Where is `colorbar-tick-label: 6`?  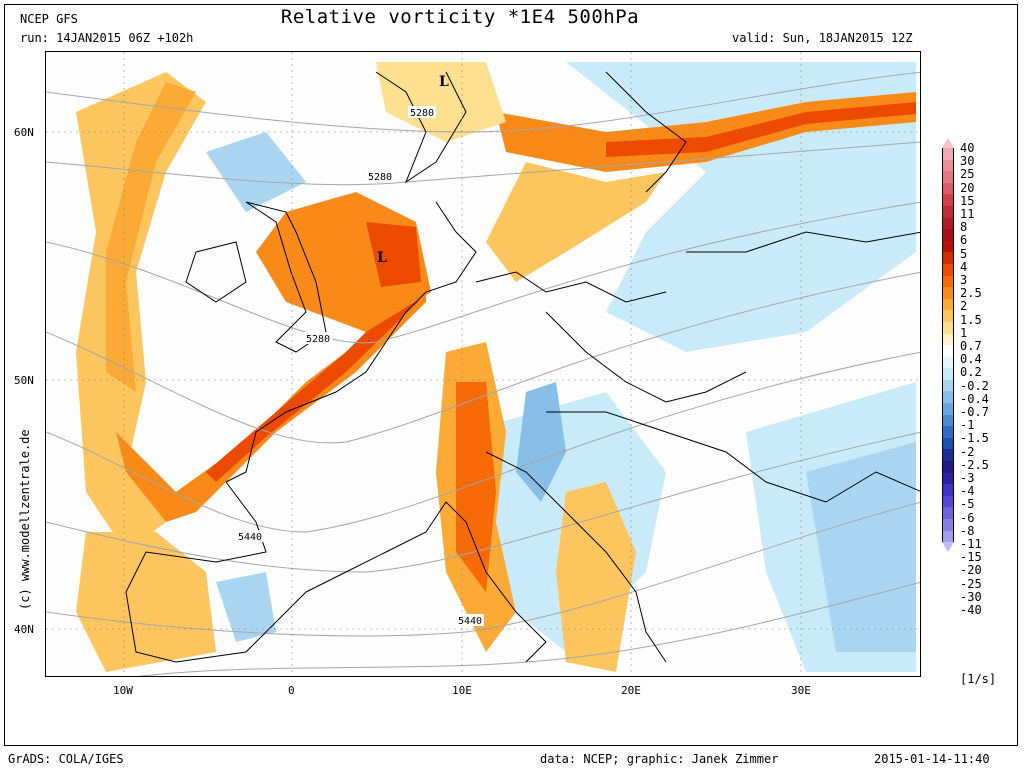 colorbar-tick-label: 6 is located at coordinates (964, 240).